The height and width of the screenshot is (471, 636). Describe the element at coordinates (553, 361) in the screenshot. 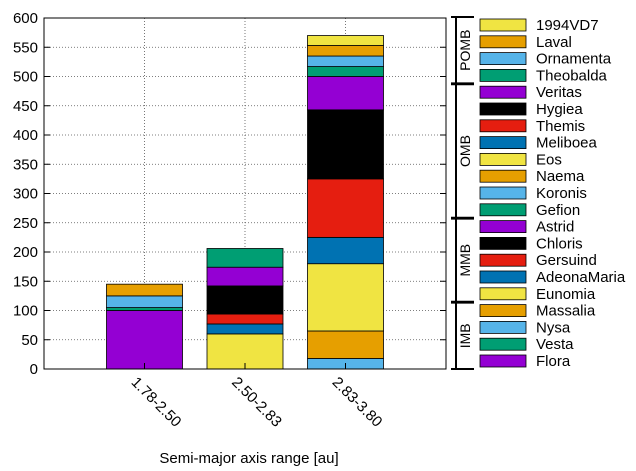

I see `legend-label: Flora` at that location.